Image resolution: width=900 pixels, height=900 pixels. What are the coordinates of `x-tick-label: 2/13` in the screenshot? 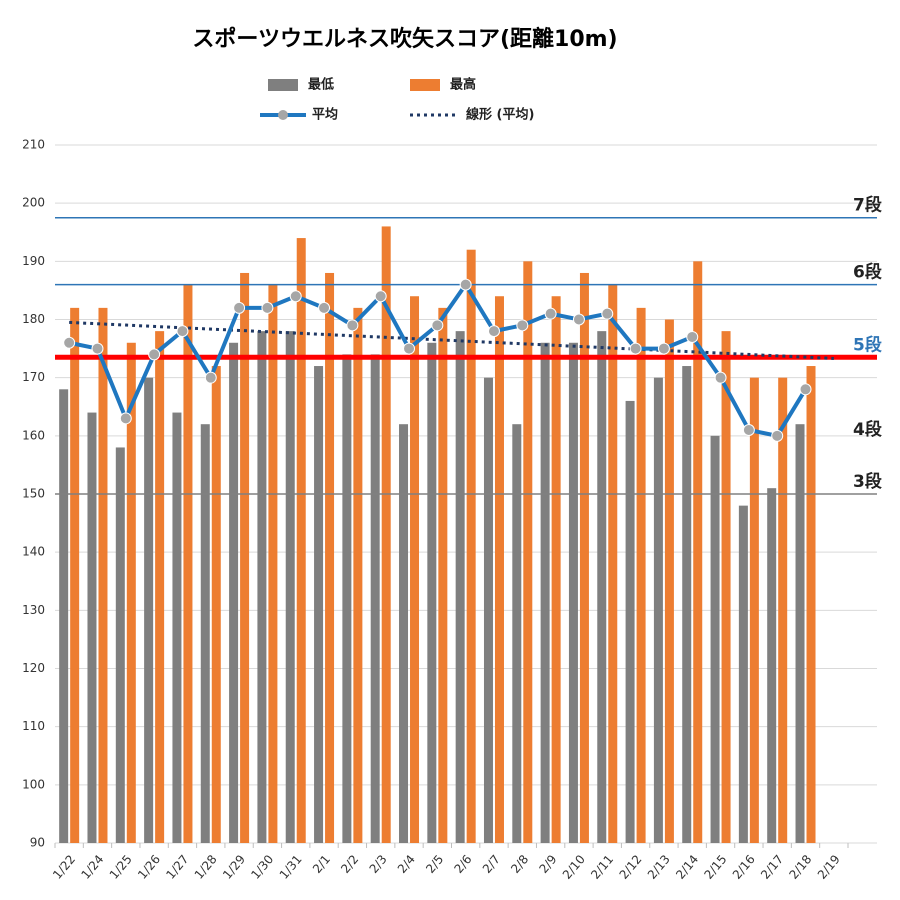 It's located at (659, 867).